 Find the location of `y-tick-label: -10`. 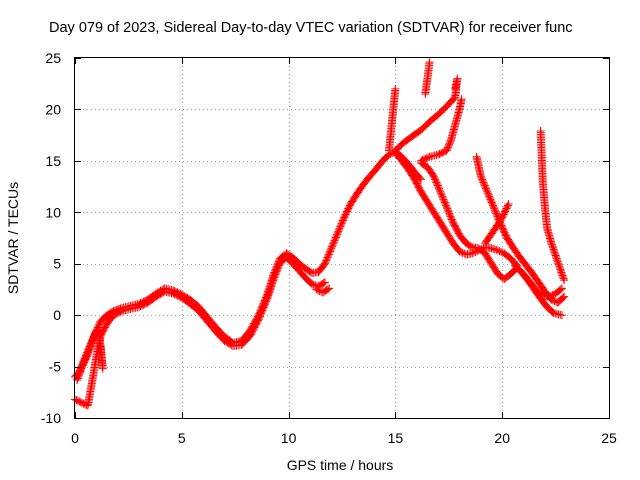

y-tick-label: -10 is located at coordinates (51, 418).